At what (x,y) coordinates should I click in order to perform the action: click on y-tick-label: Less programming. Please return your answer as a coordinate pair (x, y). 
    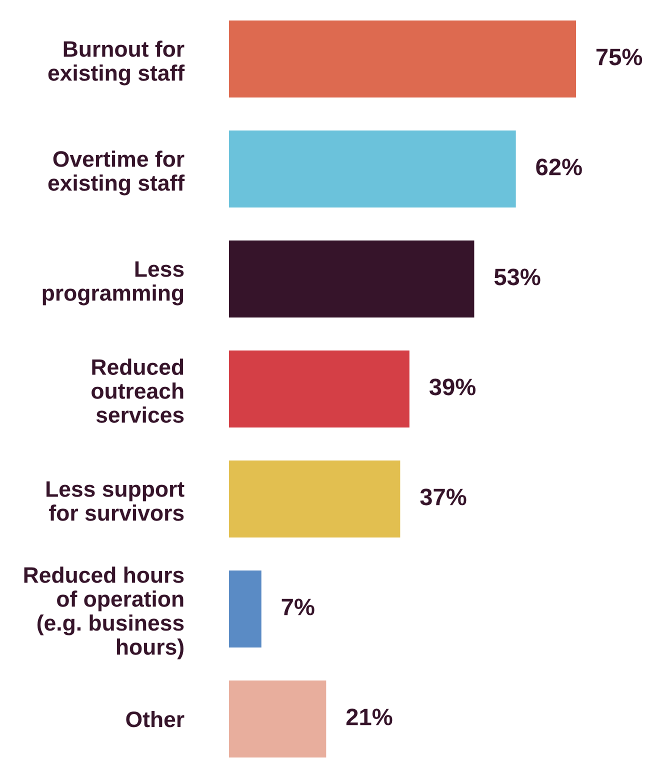
    Looking at the image, I should click on (113, 283).